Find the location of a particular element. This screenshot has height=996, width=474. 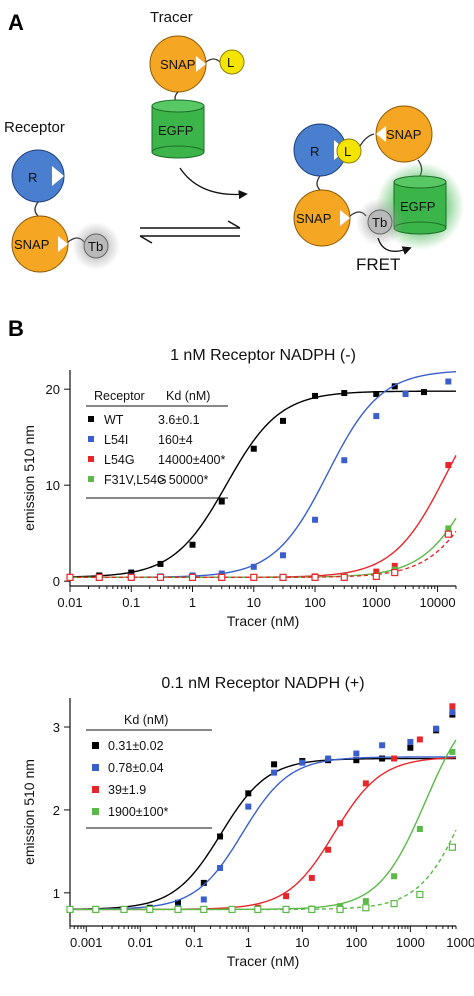

tracer-snap-label: SNAP is located at coordinates (177, 64).